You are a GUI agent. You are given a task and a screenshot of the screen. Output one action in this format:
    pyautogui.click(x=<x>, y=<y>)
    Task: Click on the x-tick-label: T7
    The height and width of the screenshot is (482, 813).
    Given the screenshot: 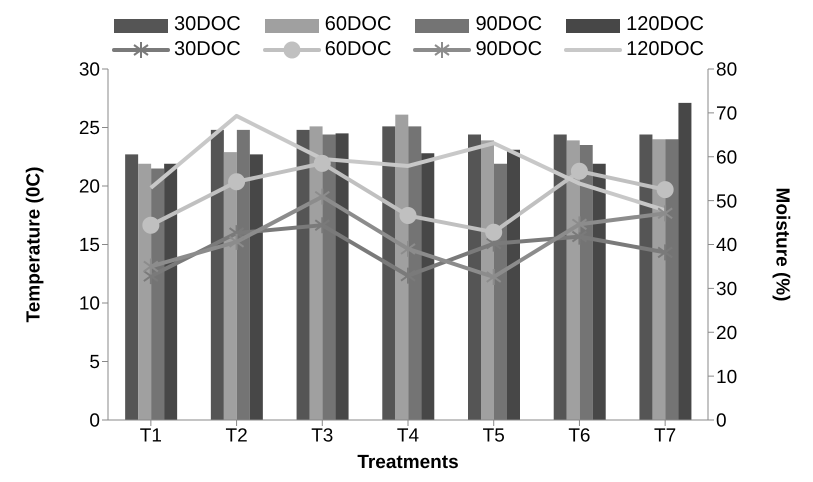 What is the action you would take?
    pyautogui.click(x=665, y=435)
    